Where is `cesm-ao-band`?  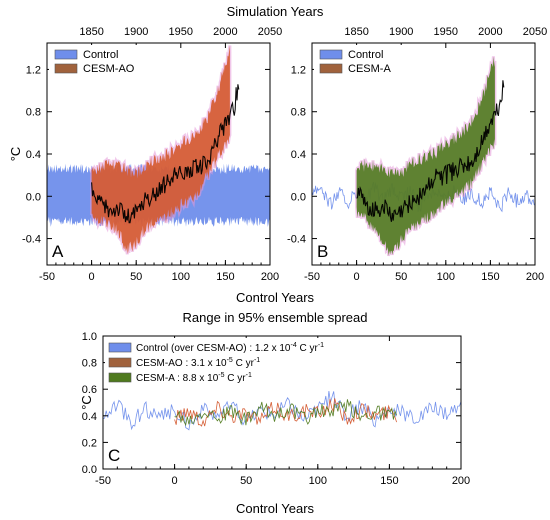
cesm-ao-band is located at coordinates (160, 150).